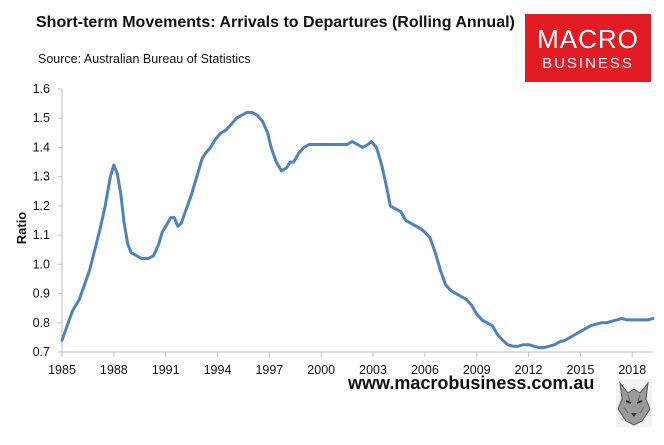 Image resolution: width=664 pixels, height=445 pixels. Describe the element at coordinates (529, 370) in the screenshot. I see `x-tick-label: 2012` at that location.